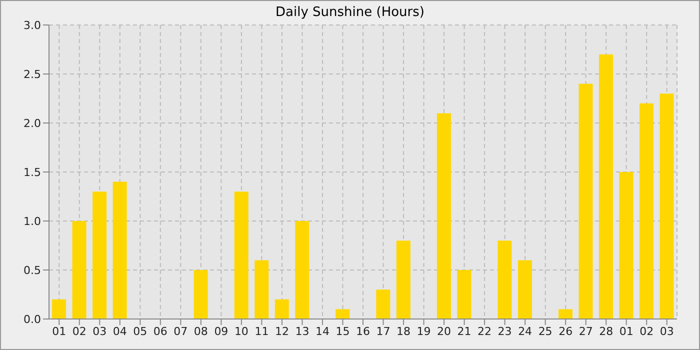 This screenshot has width=700, height=350. I want to click on x-tick-label: 10, so click(241, 331).